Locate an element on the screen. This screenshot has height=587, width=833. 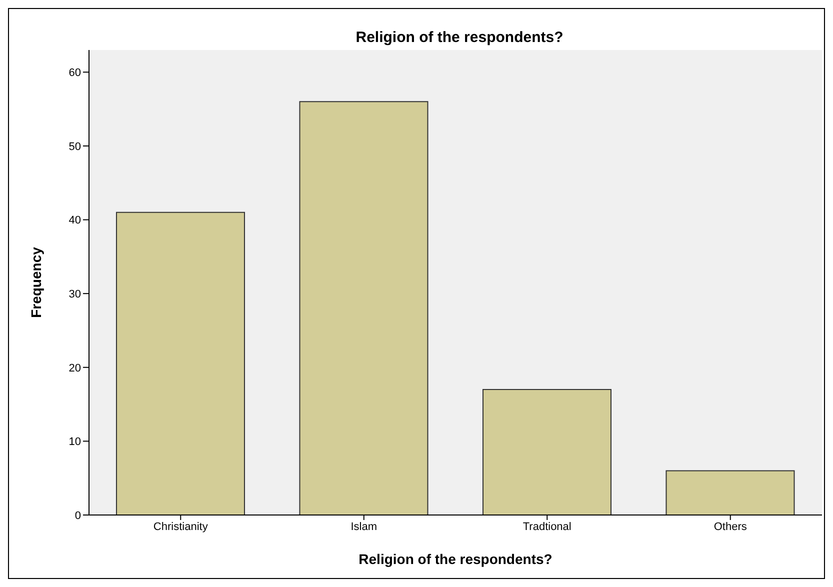
x-tick-label: Islam is located at coordinates (364, 526).